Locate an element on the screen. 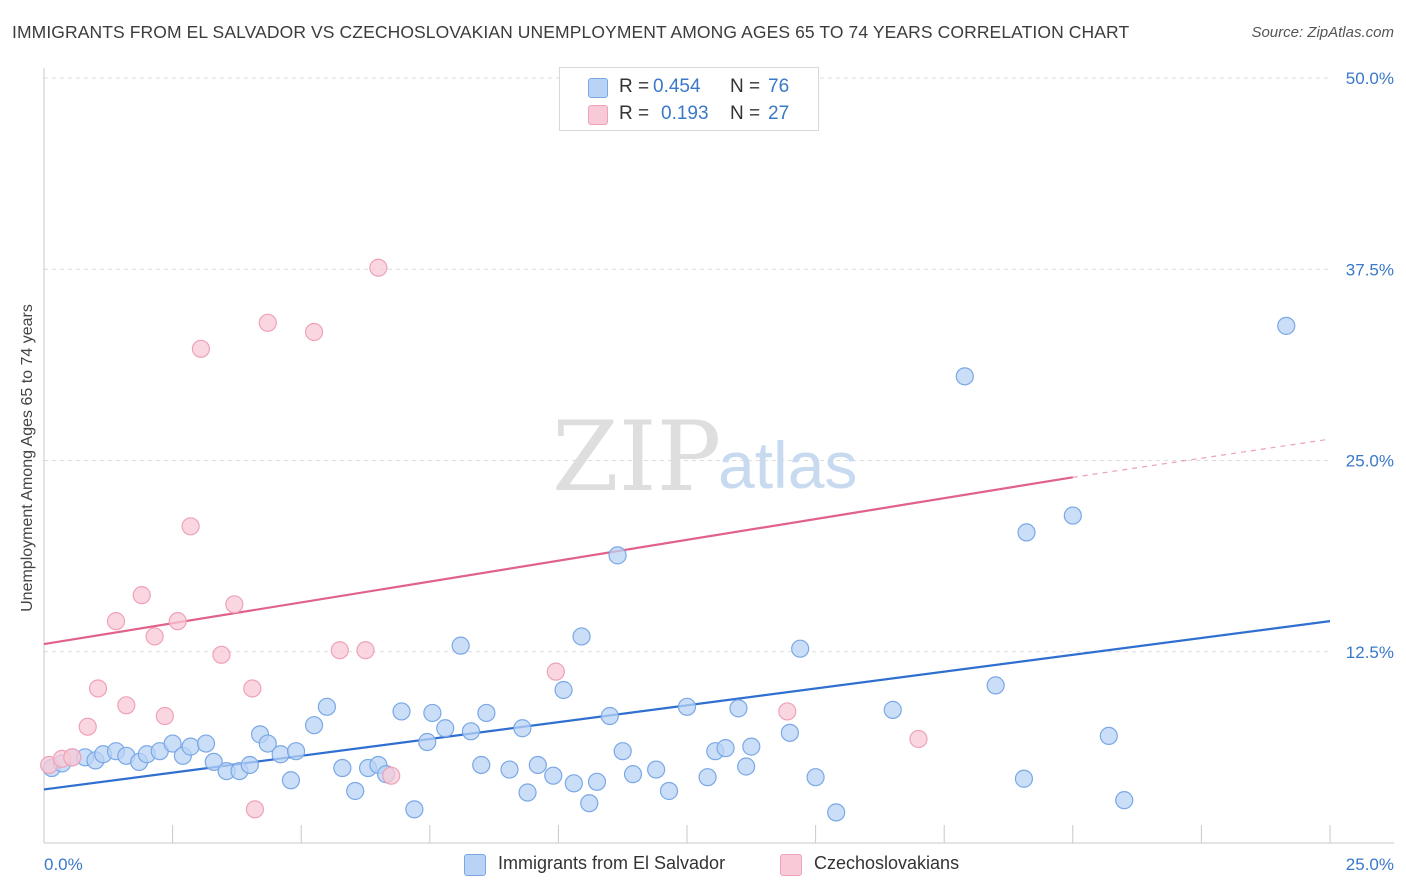  legend-n-value: 76 is located at coordinates (779, 86).